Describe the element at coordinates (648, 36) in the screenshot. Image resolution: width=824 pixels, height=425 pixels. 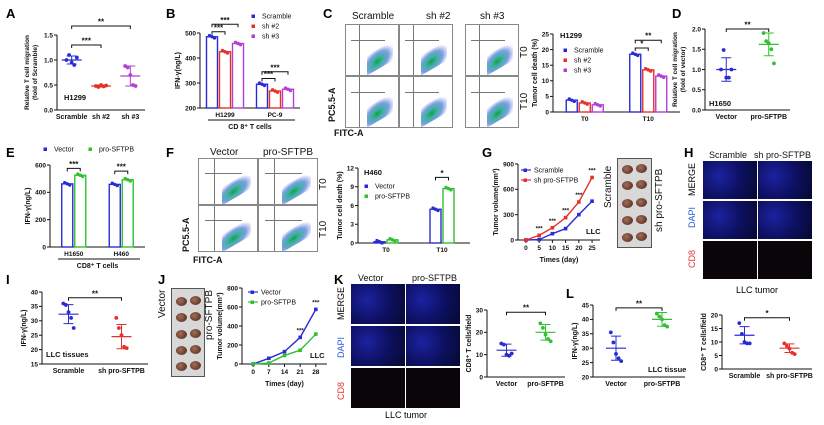
I see `sig-label-c: **` at that location.